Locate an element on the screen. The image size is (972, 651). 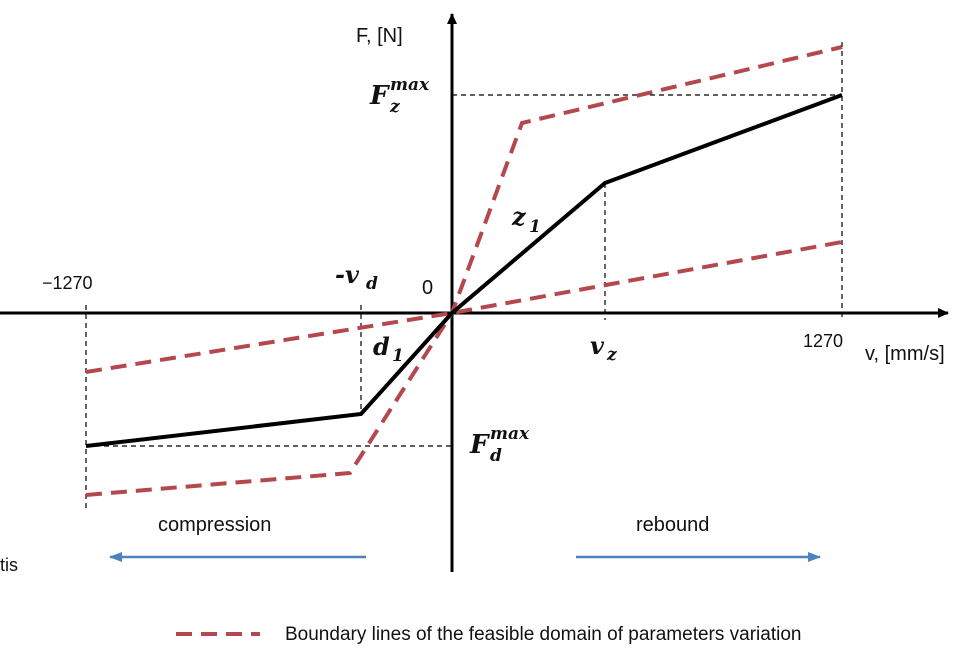
x-pos-tick-label: 1270 is located at coordinates (823, 341).